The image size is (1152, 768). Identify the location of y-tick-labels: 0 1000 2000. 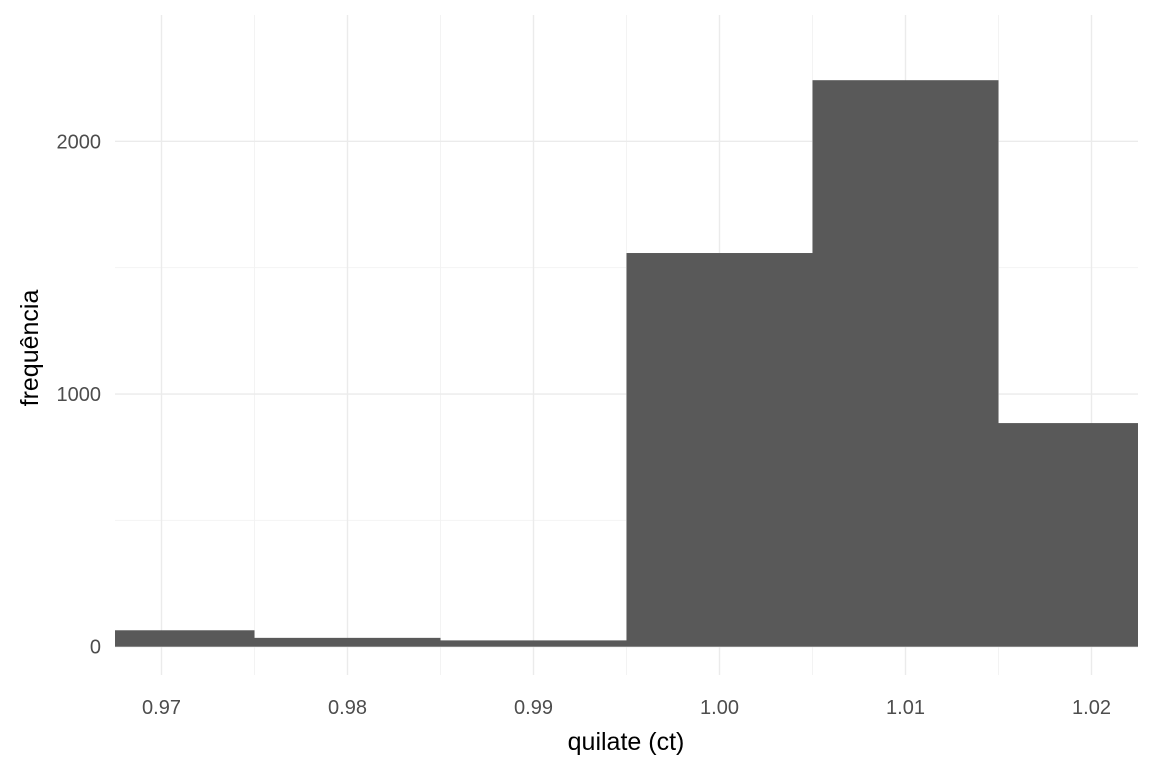
(79, 394).